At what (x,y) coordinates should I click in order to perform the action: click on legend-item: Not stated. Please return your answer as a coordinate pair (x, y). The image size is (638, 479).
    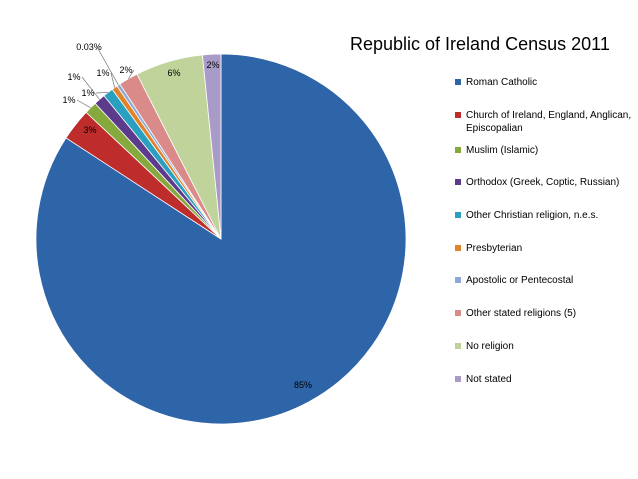
    Looking at the image, I should click on (483, 379).